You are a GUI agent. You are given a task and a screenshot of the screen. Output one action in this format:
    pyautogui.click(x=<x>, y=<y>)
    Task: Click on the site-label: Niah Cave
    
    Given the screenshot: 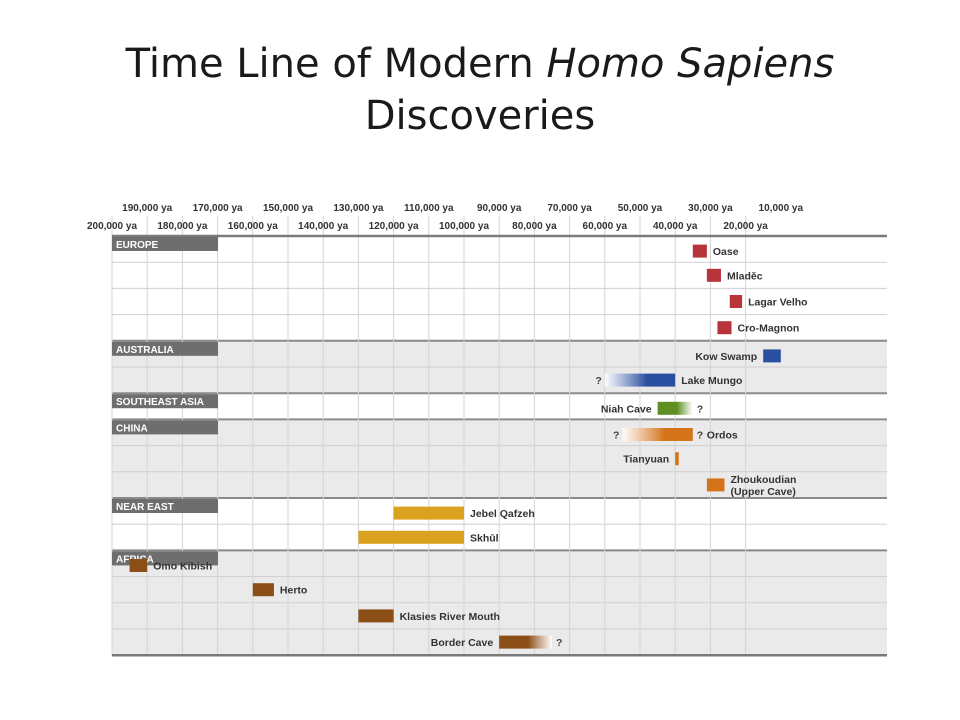 What is the action you would take?
    pyautogui.click(x=626, y=409)
    